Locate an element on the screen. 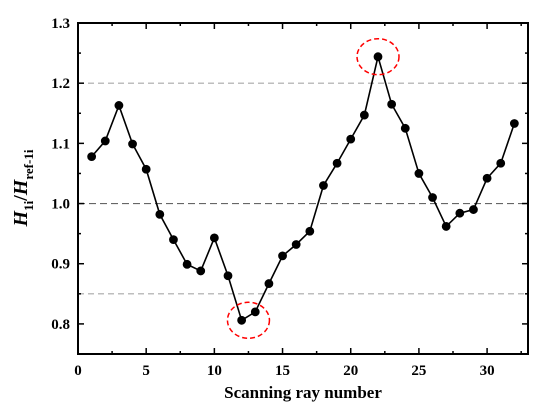 The width and height of the screenshot is (550, 412). x-tick-label-0: 0 is located at coordinates (78, 371).